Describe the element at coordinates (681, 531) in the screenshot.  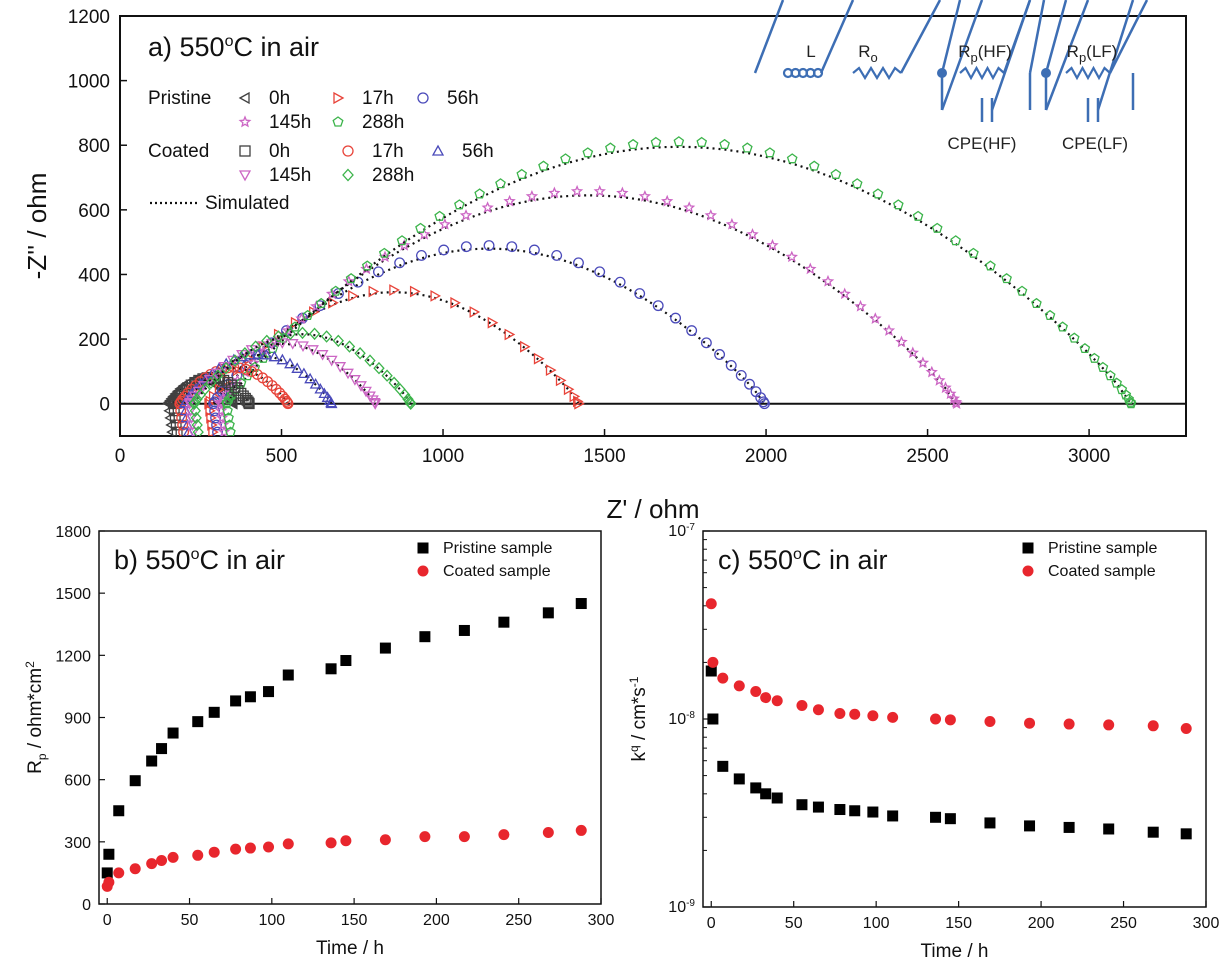
I see `y-tick-label: 10-7` at that location.